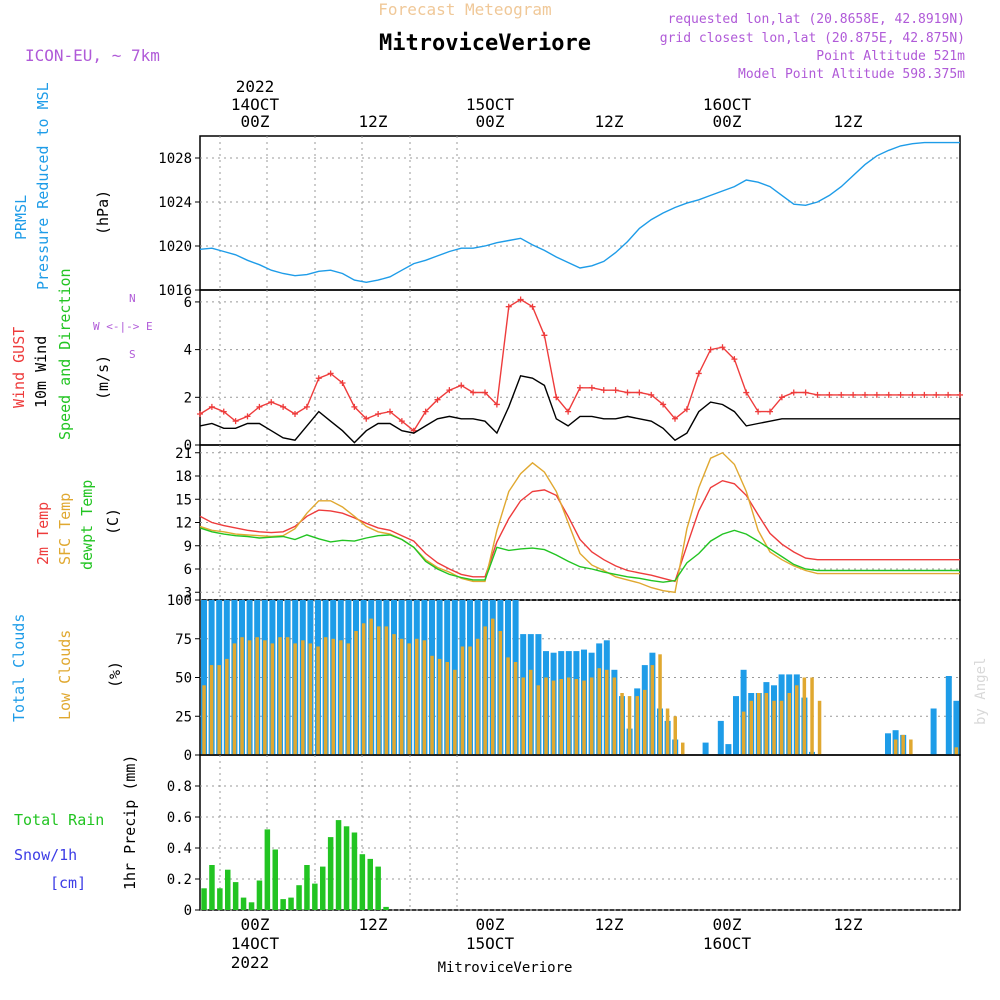 This screenshot has height=1000, width=1000. What do you see at coordinates (188, 911) in the screenshot?
I see `y-tick-label: 0` at bounding box center [188, 911].